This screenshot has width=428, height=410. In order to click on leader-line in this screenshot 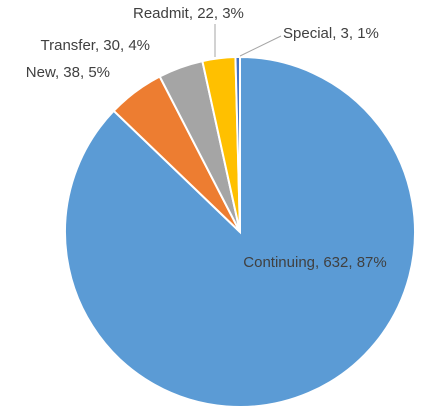, I will do `click(260, 46)`.